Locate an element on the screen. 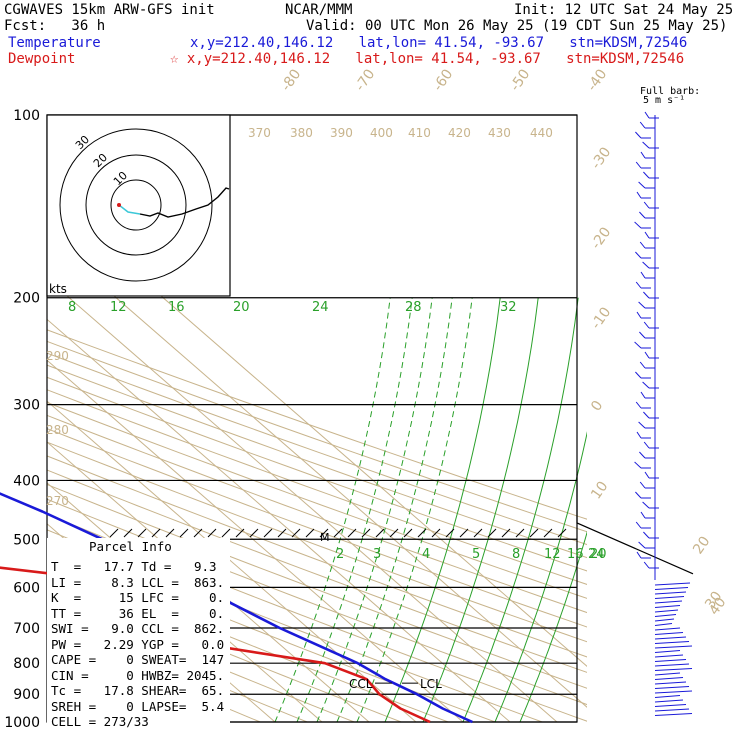 The height and width of the screenshot is (740, 740). mixing-ratio-label: 4 is located at coordinates (426, 554).